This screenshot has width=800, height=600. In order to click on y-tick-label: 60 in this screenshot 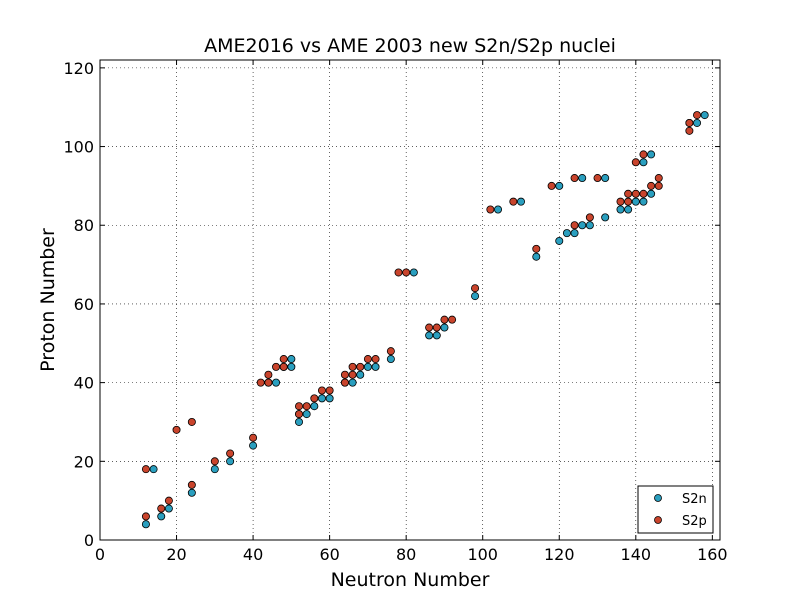, I will do `click(84, 304)`.